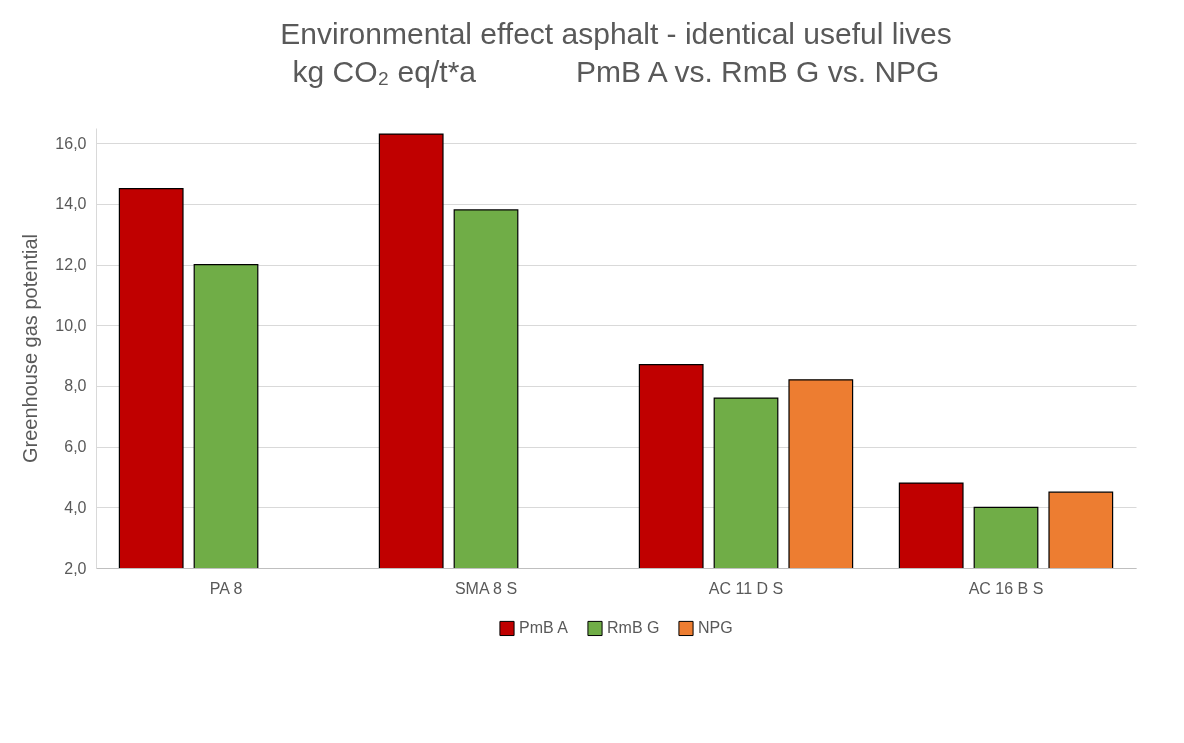 The image size is (1184, 743). I want to click on chart-subtitle: kg CO₂ eq/t*a PmB A vs. RmB G vs. NPG, so click(616, 71).